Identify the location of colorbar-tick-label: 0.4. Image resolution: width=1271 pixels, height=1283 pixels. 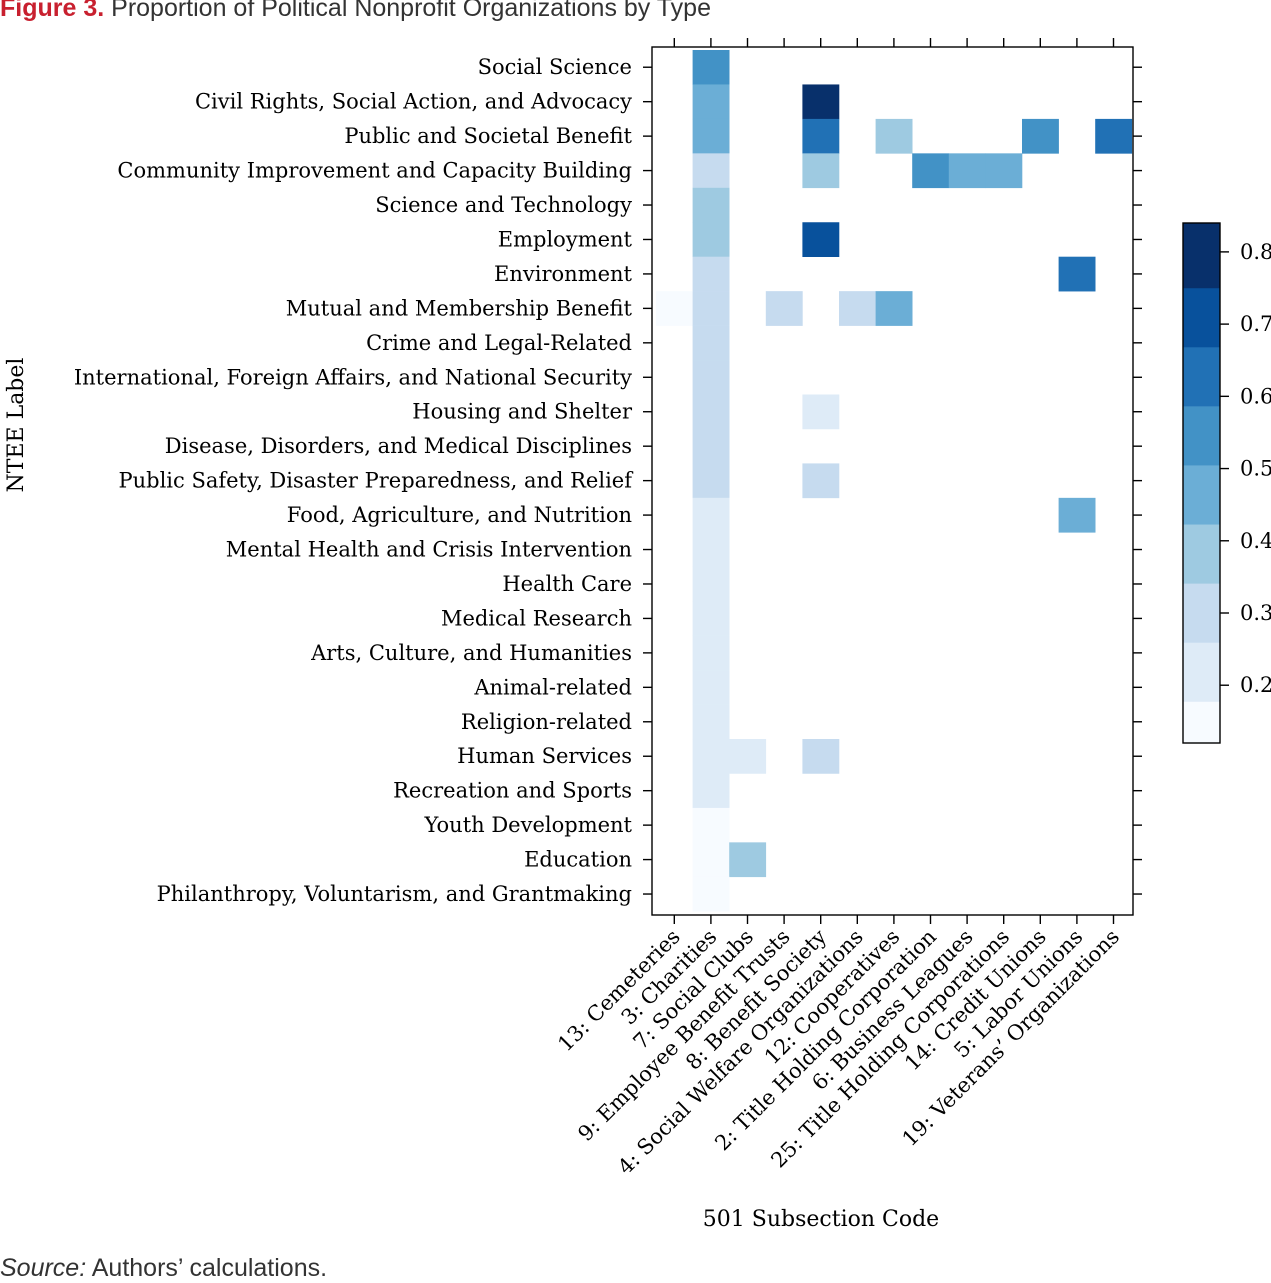
(1255, 541).